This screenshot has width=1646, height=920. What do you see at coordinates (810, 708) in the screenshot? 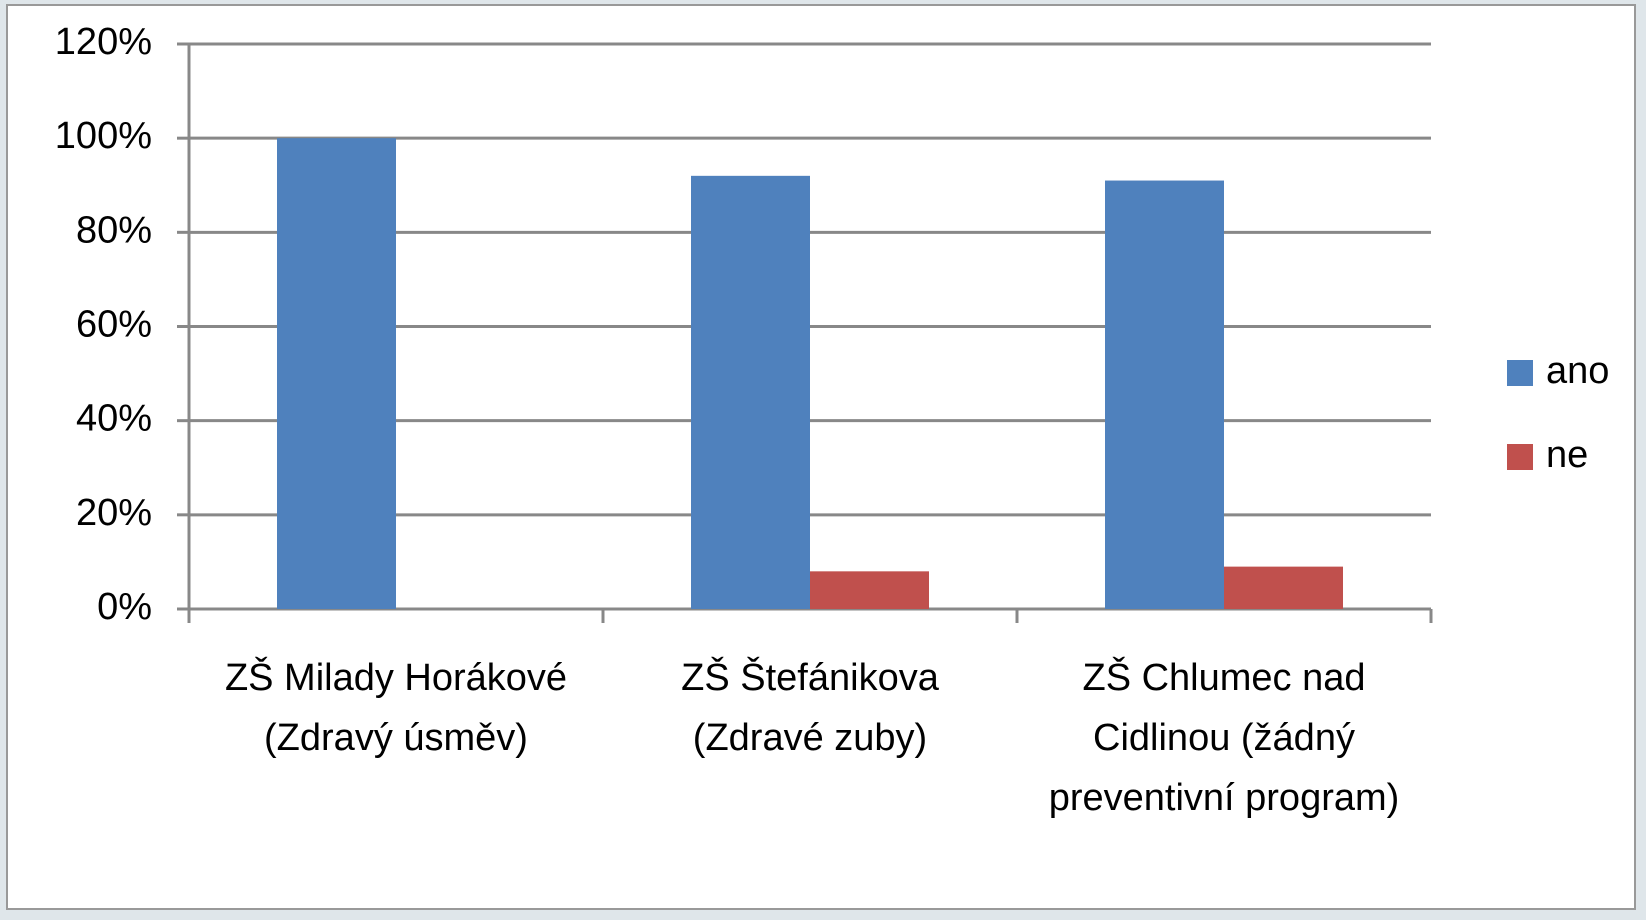
I see `x-tick-label: ZŠ Štefánikova (Zdravé zuby)` at bounding box center [810, 708].